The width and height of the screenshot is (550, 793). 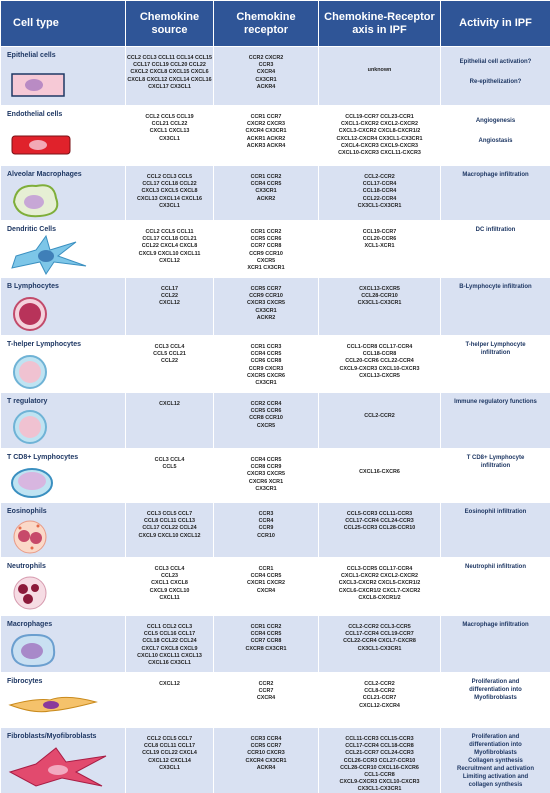 I want to click on axis-line: CCL17-CCR4 CCL18-CCR8, so click(x=379, y=746).